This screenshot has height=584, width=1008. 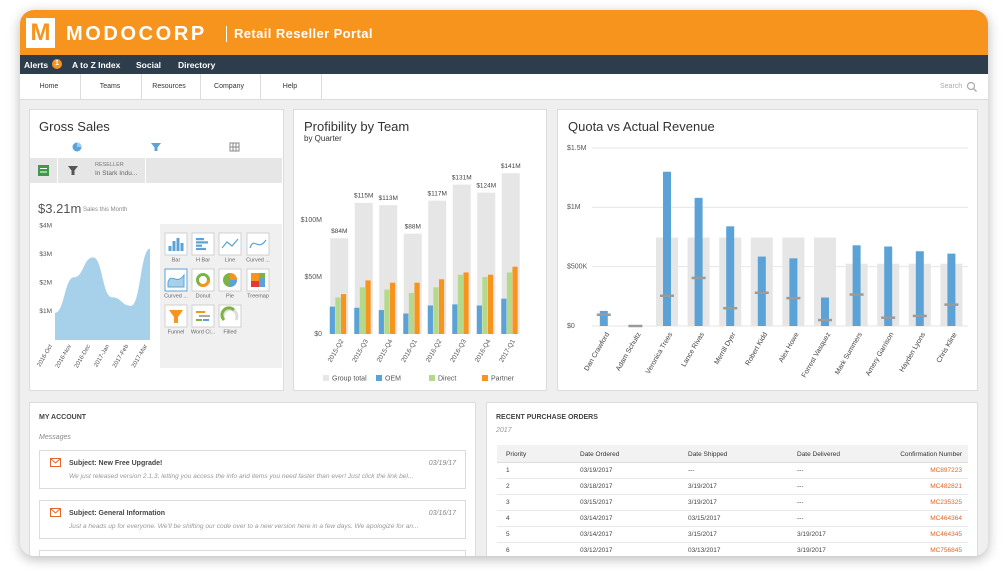 What do you see at coordinates (40, 33) in the screenshot?
I see `logo: M` at bounding box center [40, 33].